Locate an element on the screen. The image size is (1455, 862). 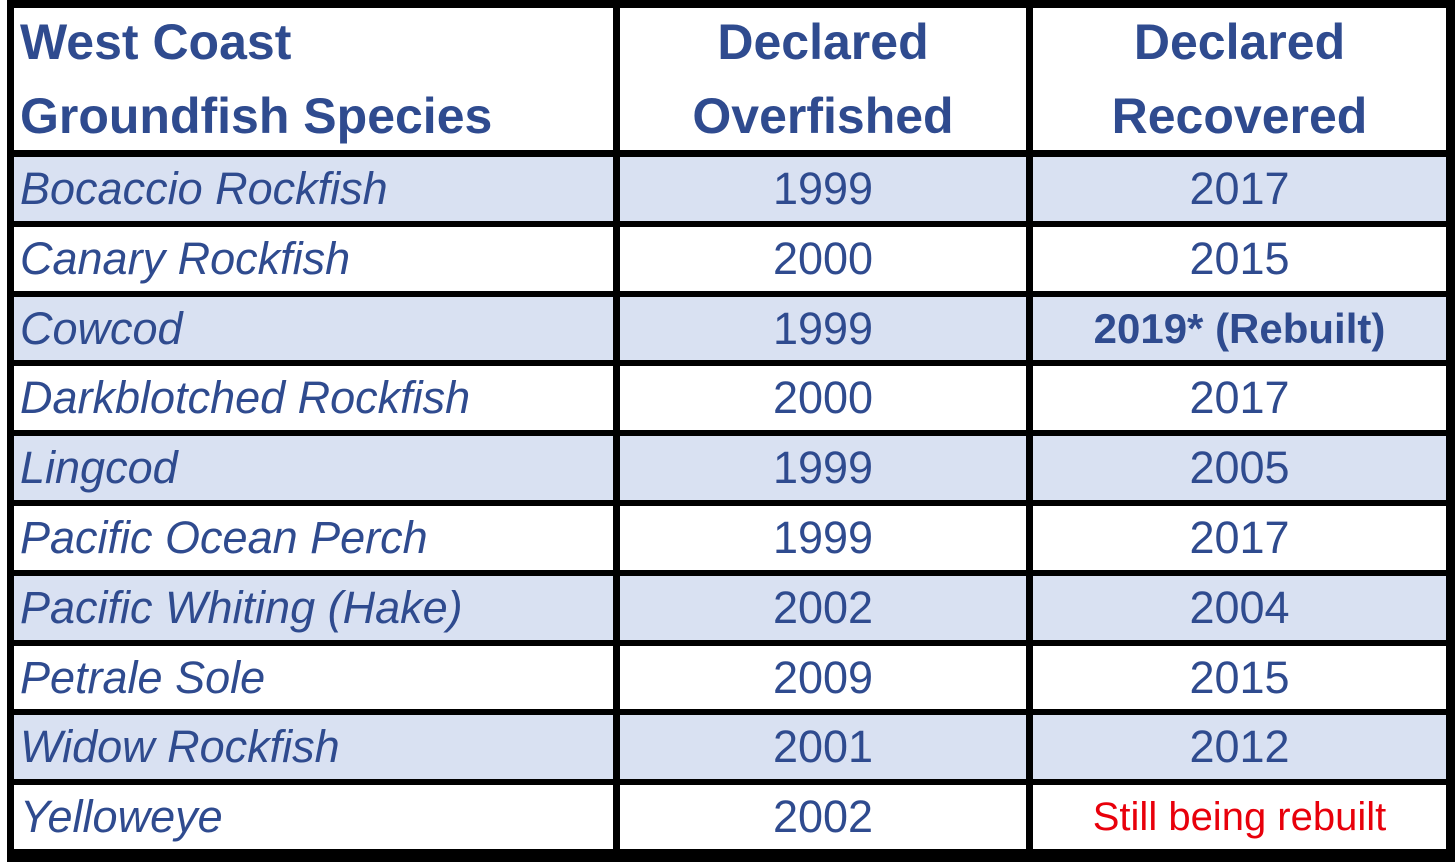
species-cell: Lingcod is located at coordinates (313, 468).